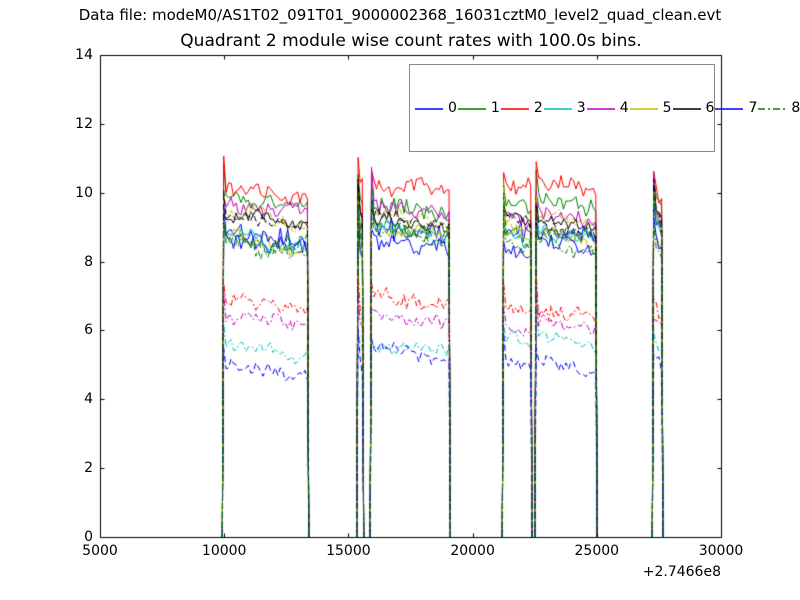 The image size is (800, 600). Describe the element at coordinates (710, 108) in the screenshot. I see `legend-label: 6` at that location.